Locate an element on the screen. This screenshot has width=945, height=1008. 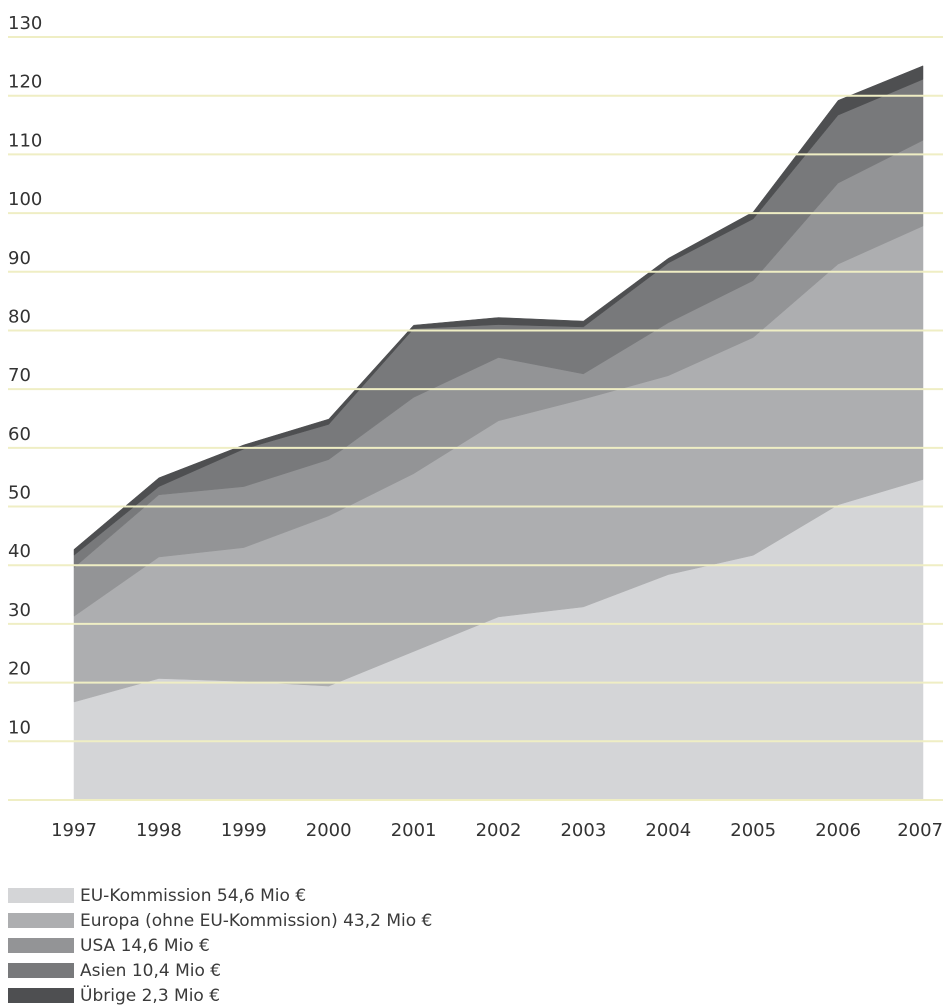
y-tick-label: 30 is located at coordinates (19, 610).